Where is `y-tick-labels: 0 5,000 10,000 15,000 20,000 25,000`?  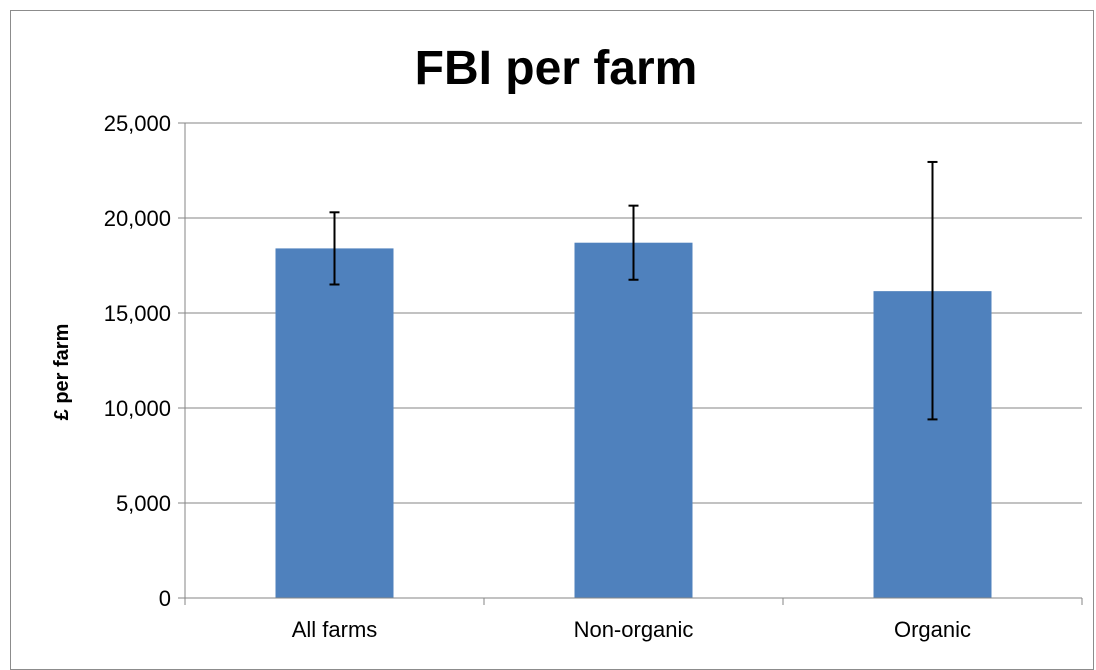
y-tick-labels: 0 5,000 10,000 15,000 20,000 25,000 is located at coordinates (137, 361).